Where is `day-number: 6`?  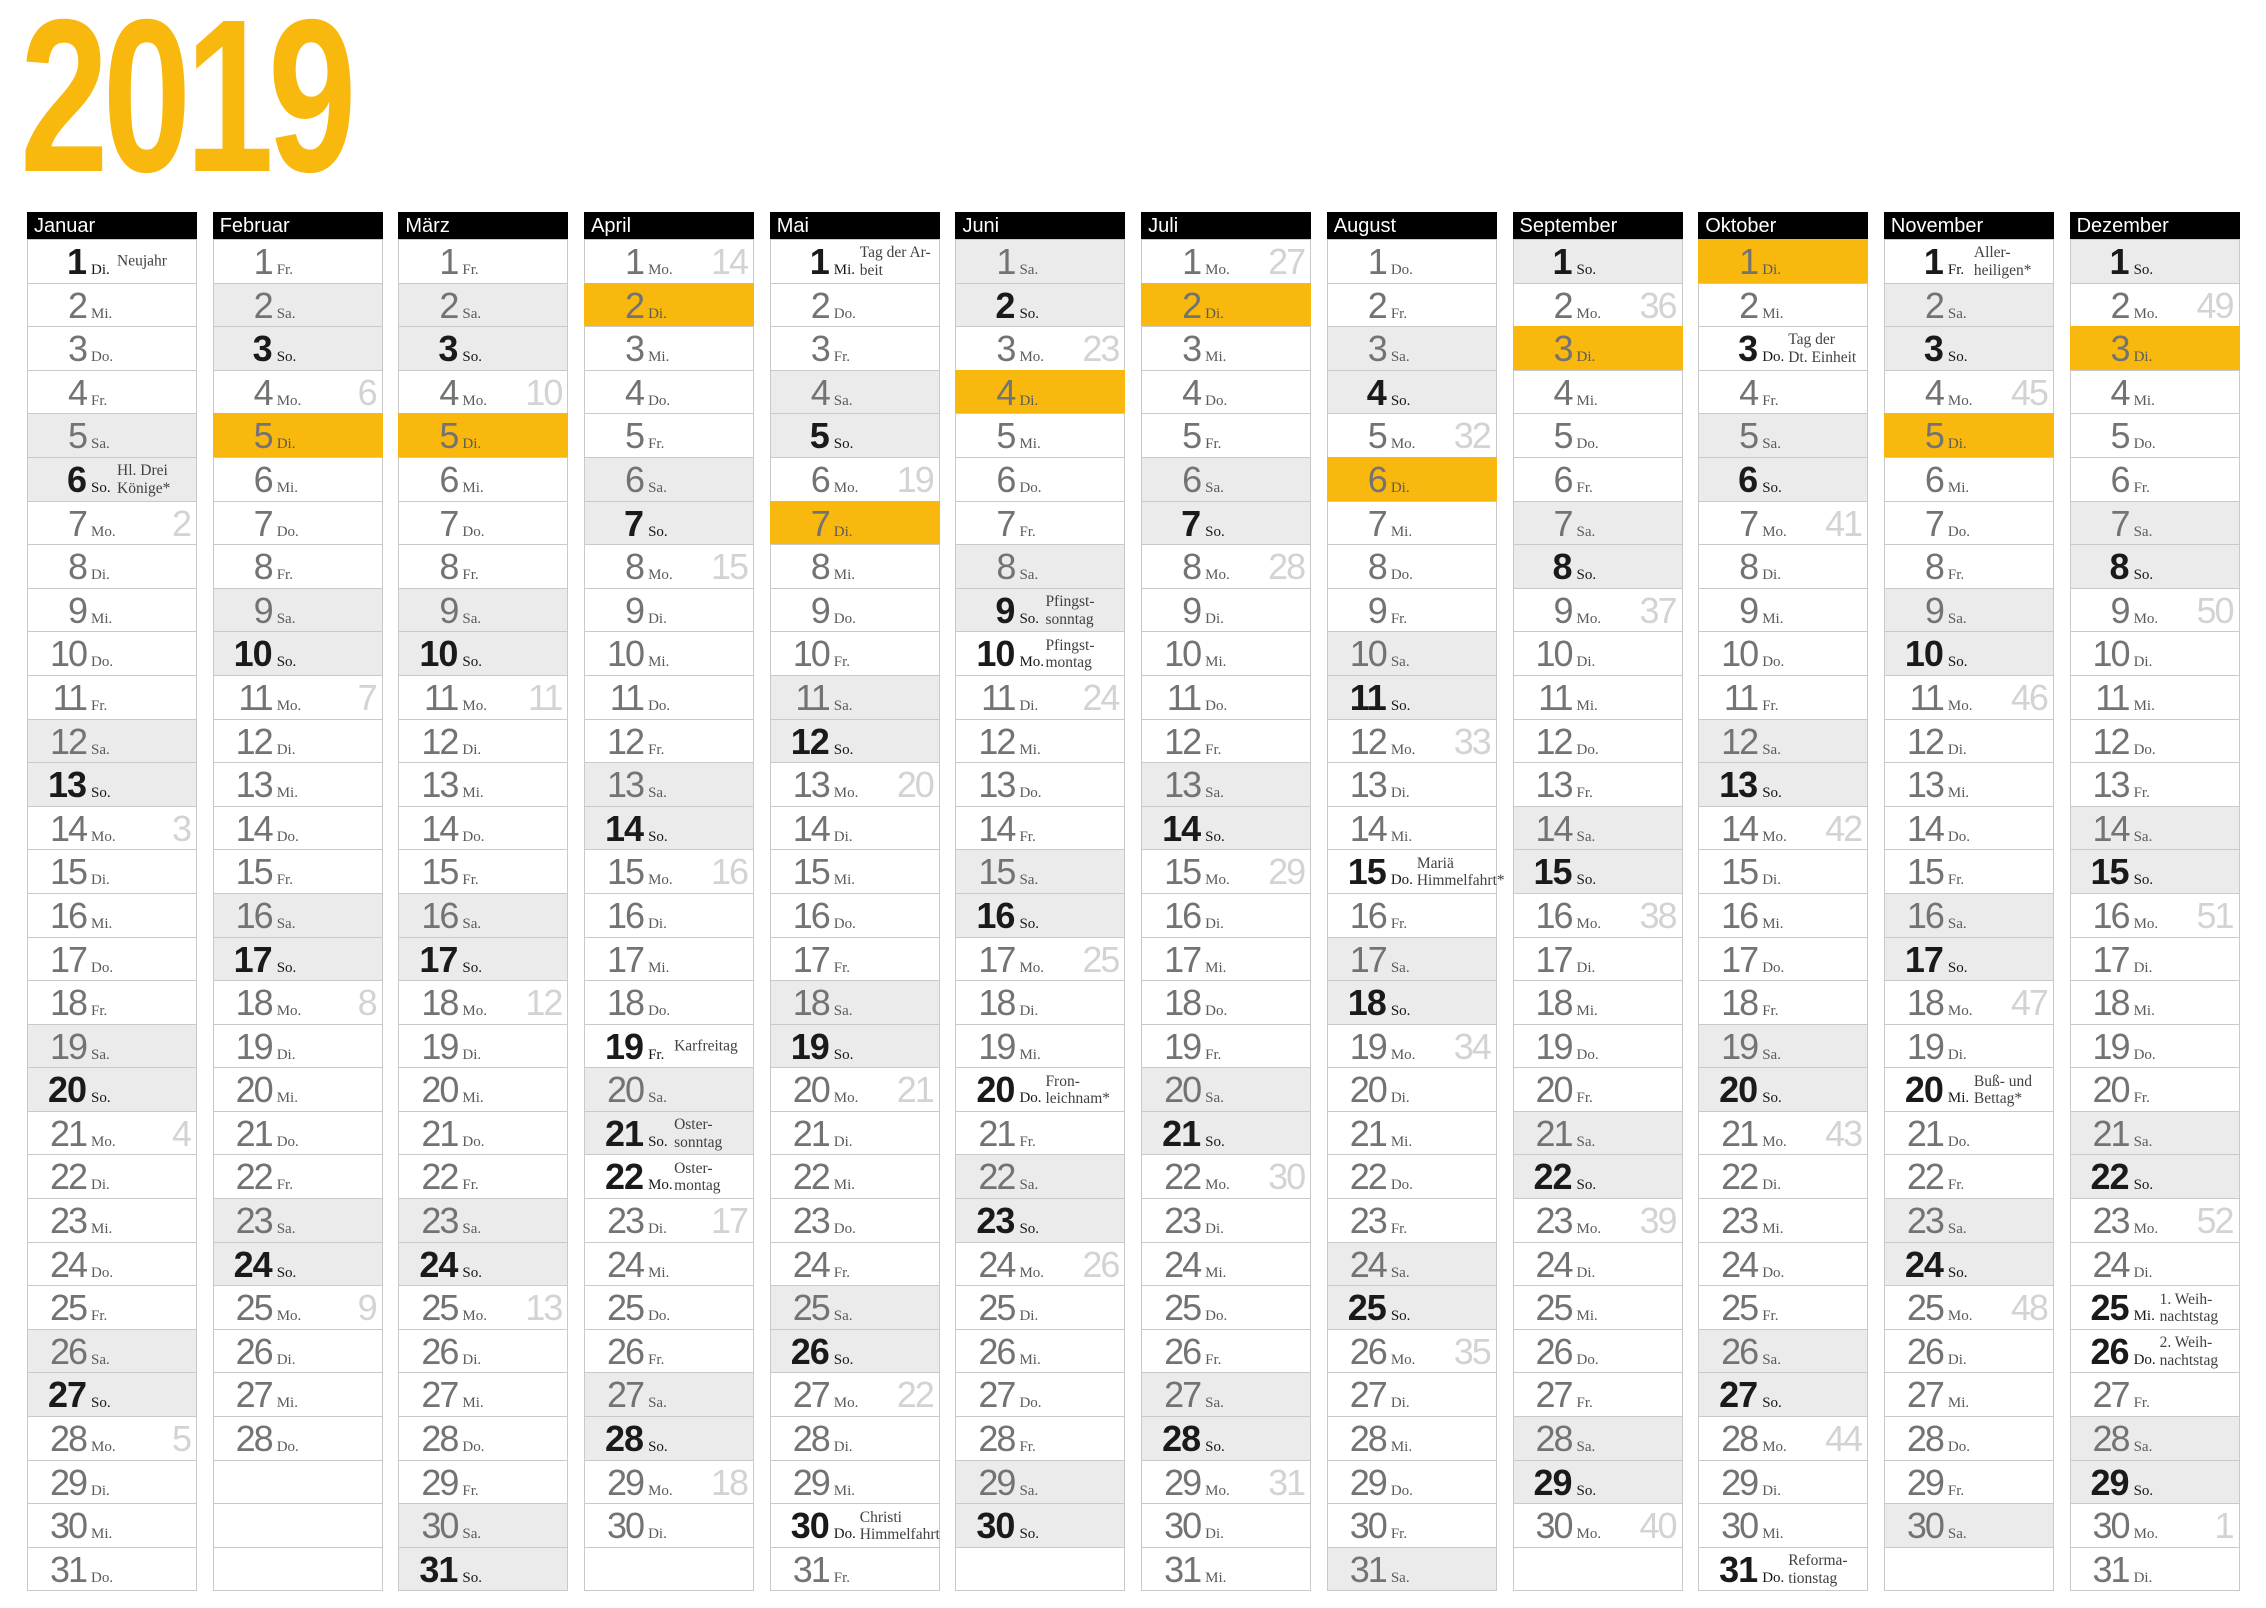 day-number: 6 is located at coordinates (635, 479).